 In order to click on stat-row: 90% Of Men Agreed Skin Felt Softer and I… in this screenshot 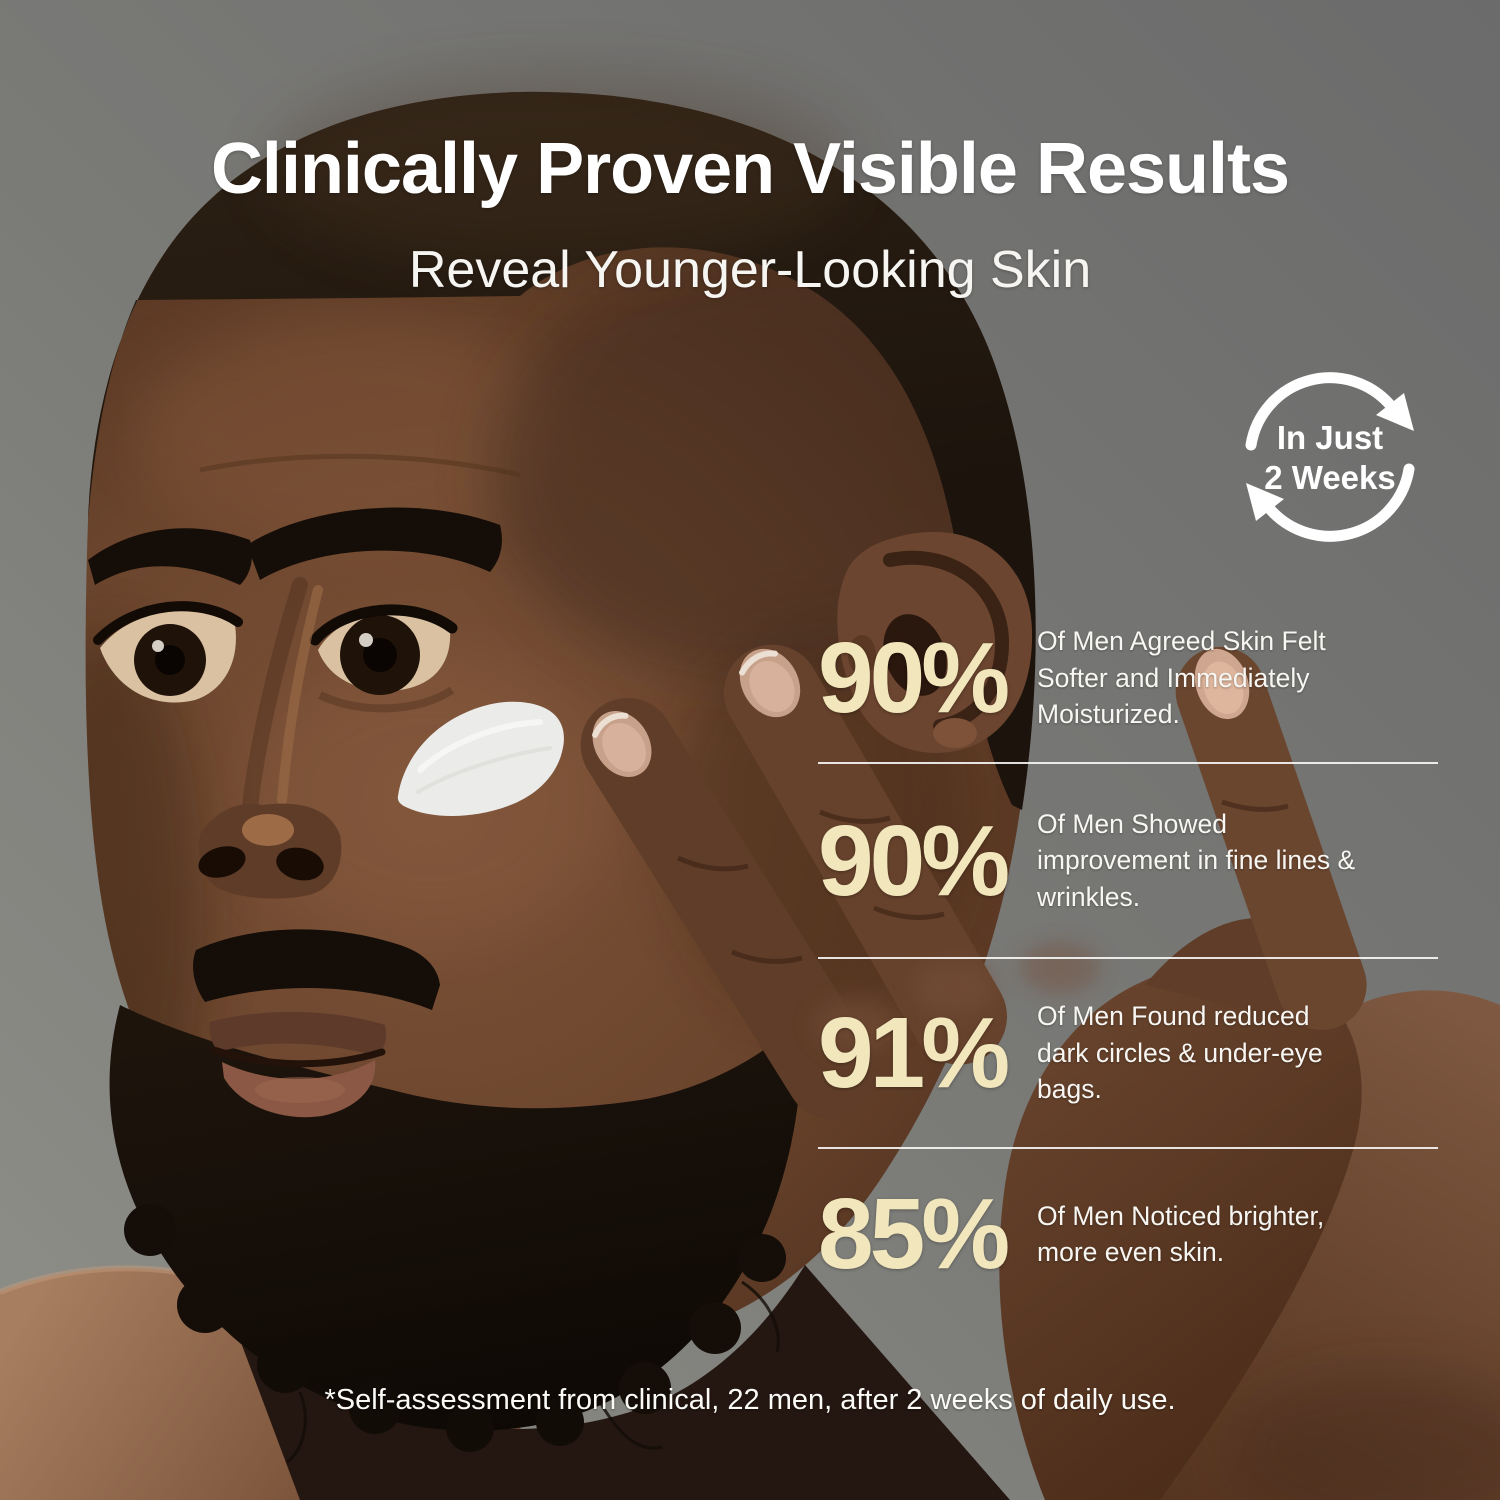, I will do `click(1128, 685)`.